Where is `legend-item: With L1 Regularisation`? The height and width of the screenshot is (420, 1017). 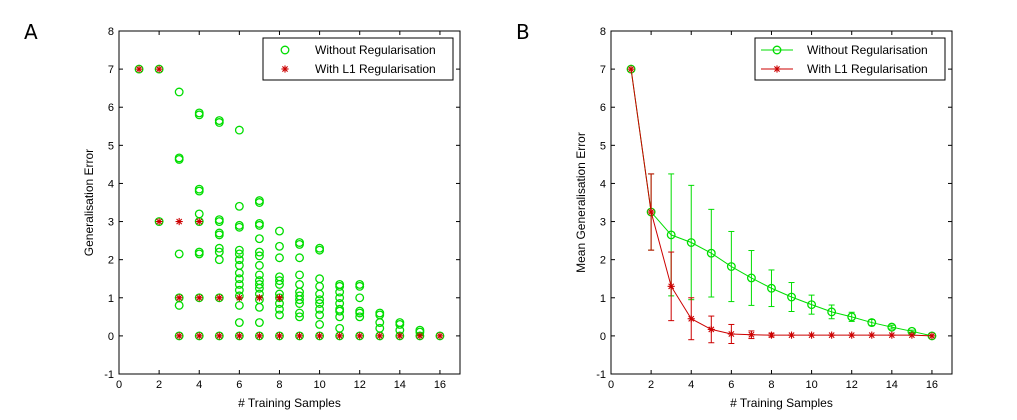
legend-item: With L1 Regularisation is located at coordinates (358, 69).